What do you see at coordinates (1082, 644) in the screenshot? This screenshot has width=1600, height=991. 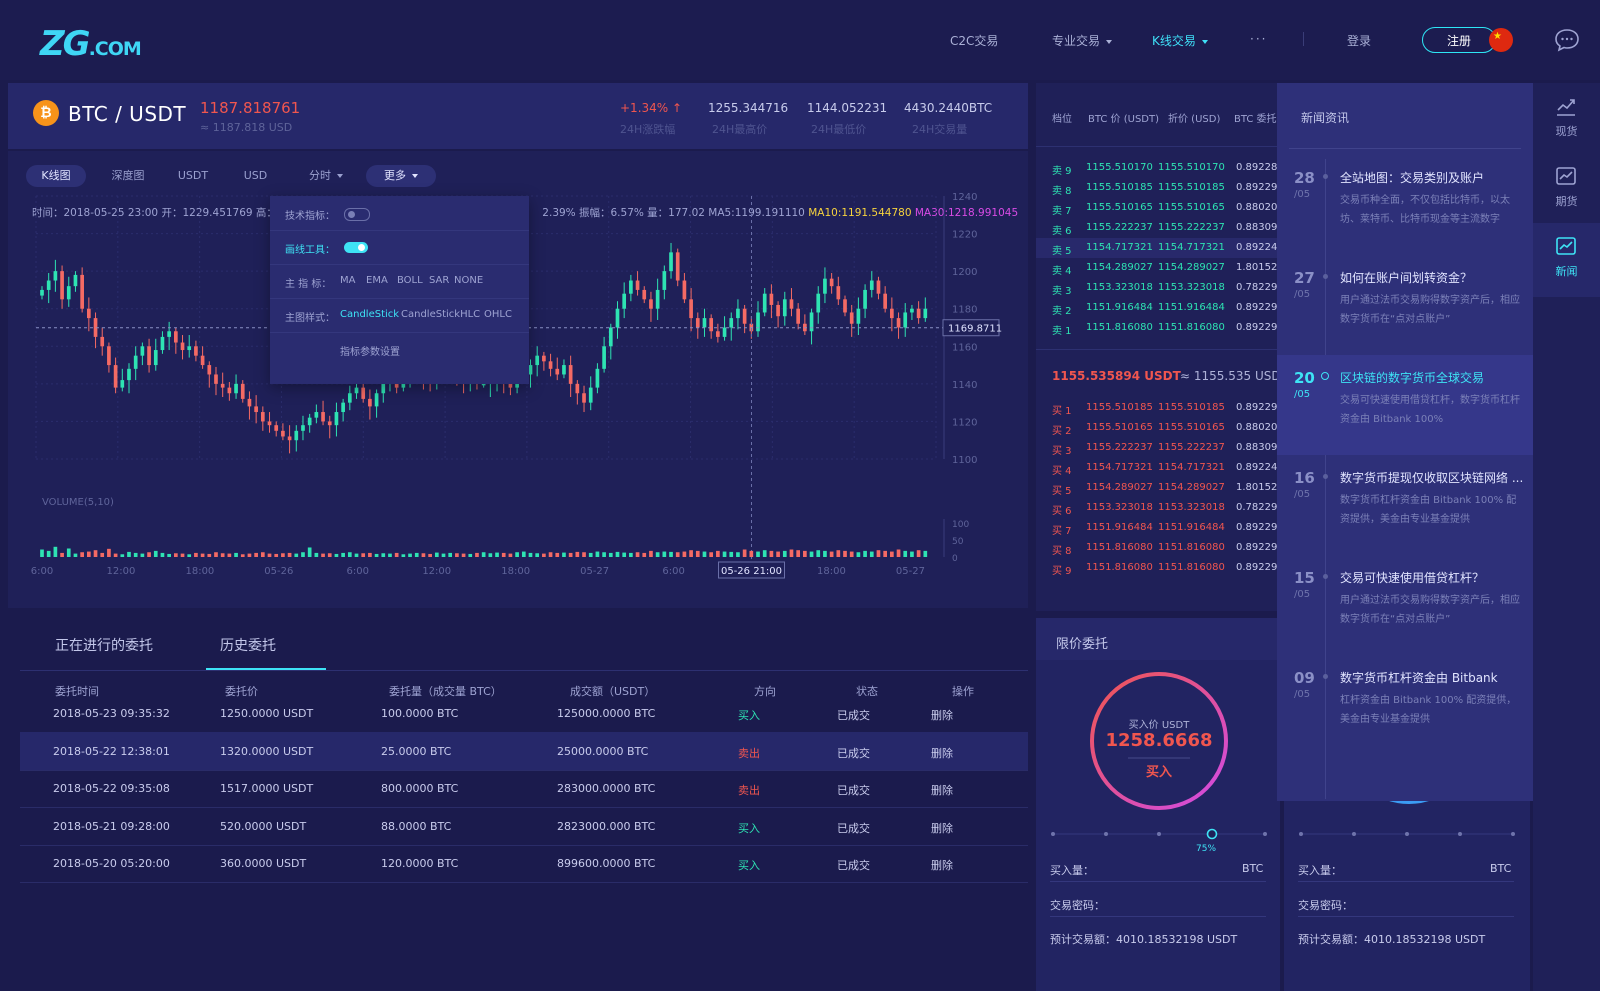 I see `limit-title: 限价委托` at bounding box center [1082, 644].